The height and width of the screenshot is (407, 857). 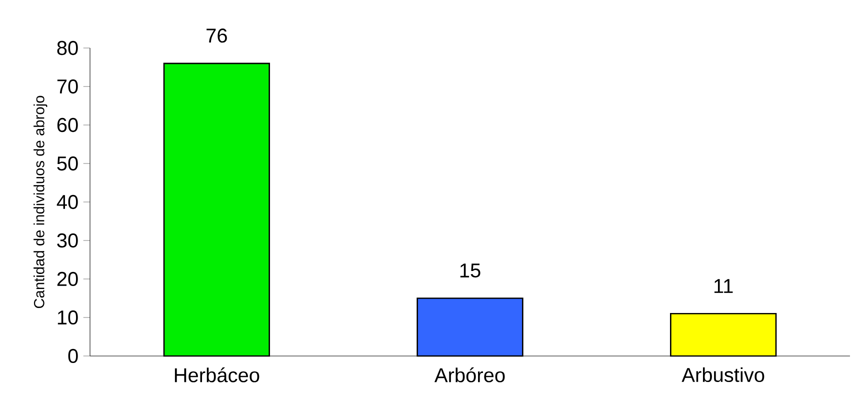 I want to click on x-tick-label: Herbáceo, so click(x=217, y=374).